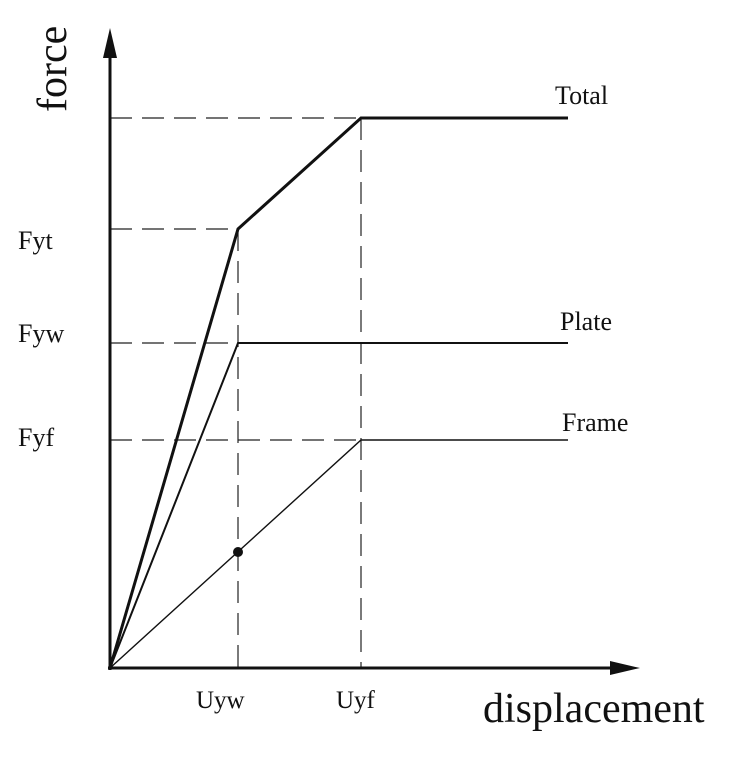  Describe the element at coordinates (586, 321) in the screenshot. I see `curve-label: Plate` at that location.